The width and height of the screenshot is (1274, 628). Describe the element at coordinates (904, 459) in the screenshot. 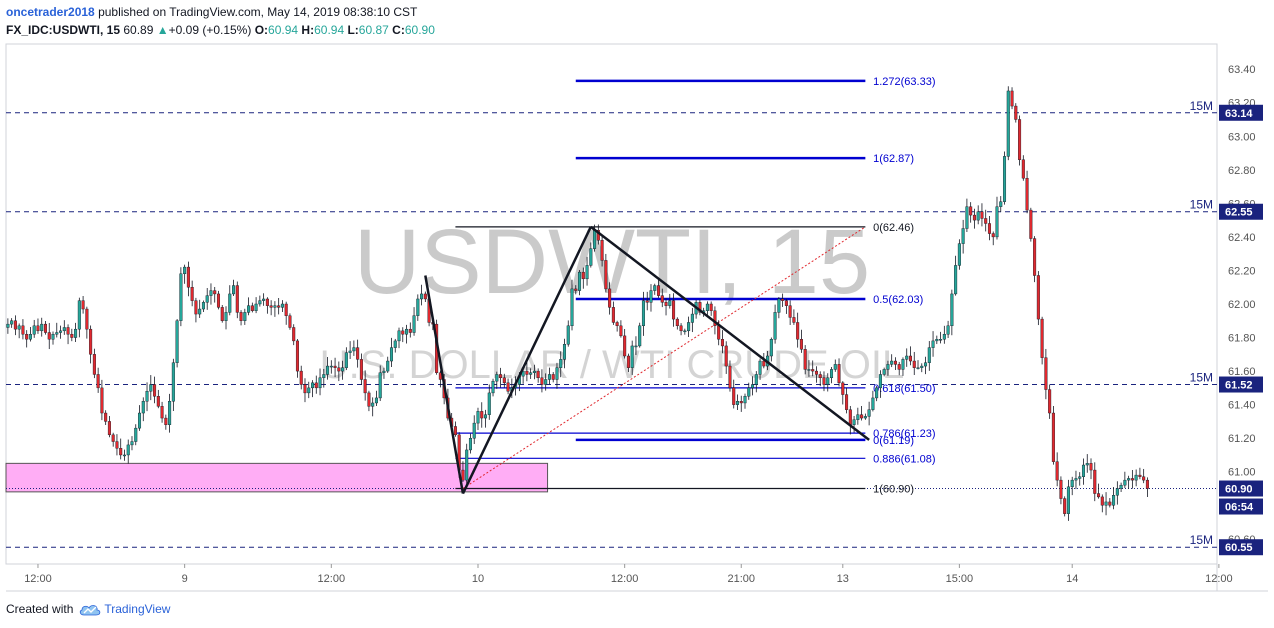

I see `fib-level-label: 0.886(61.08)` at that location.